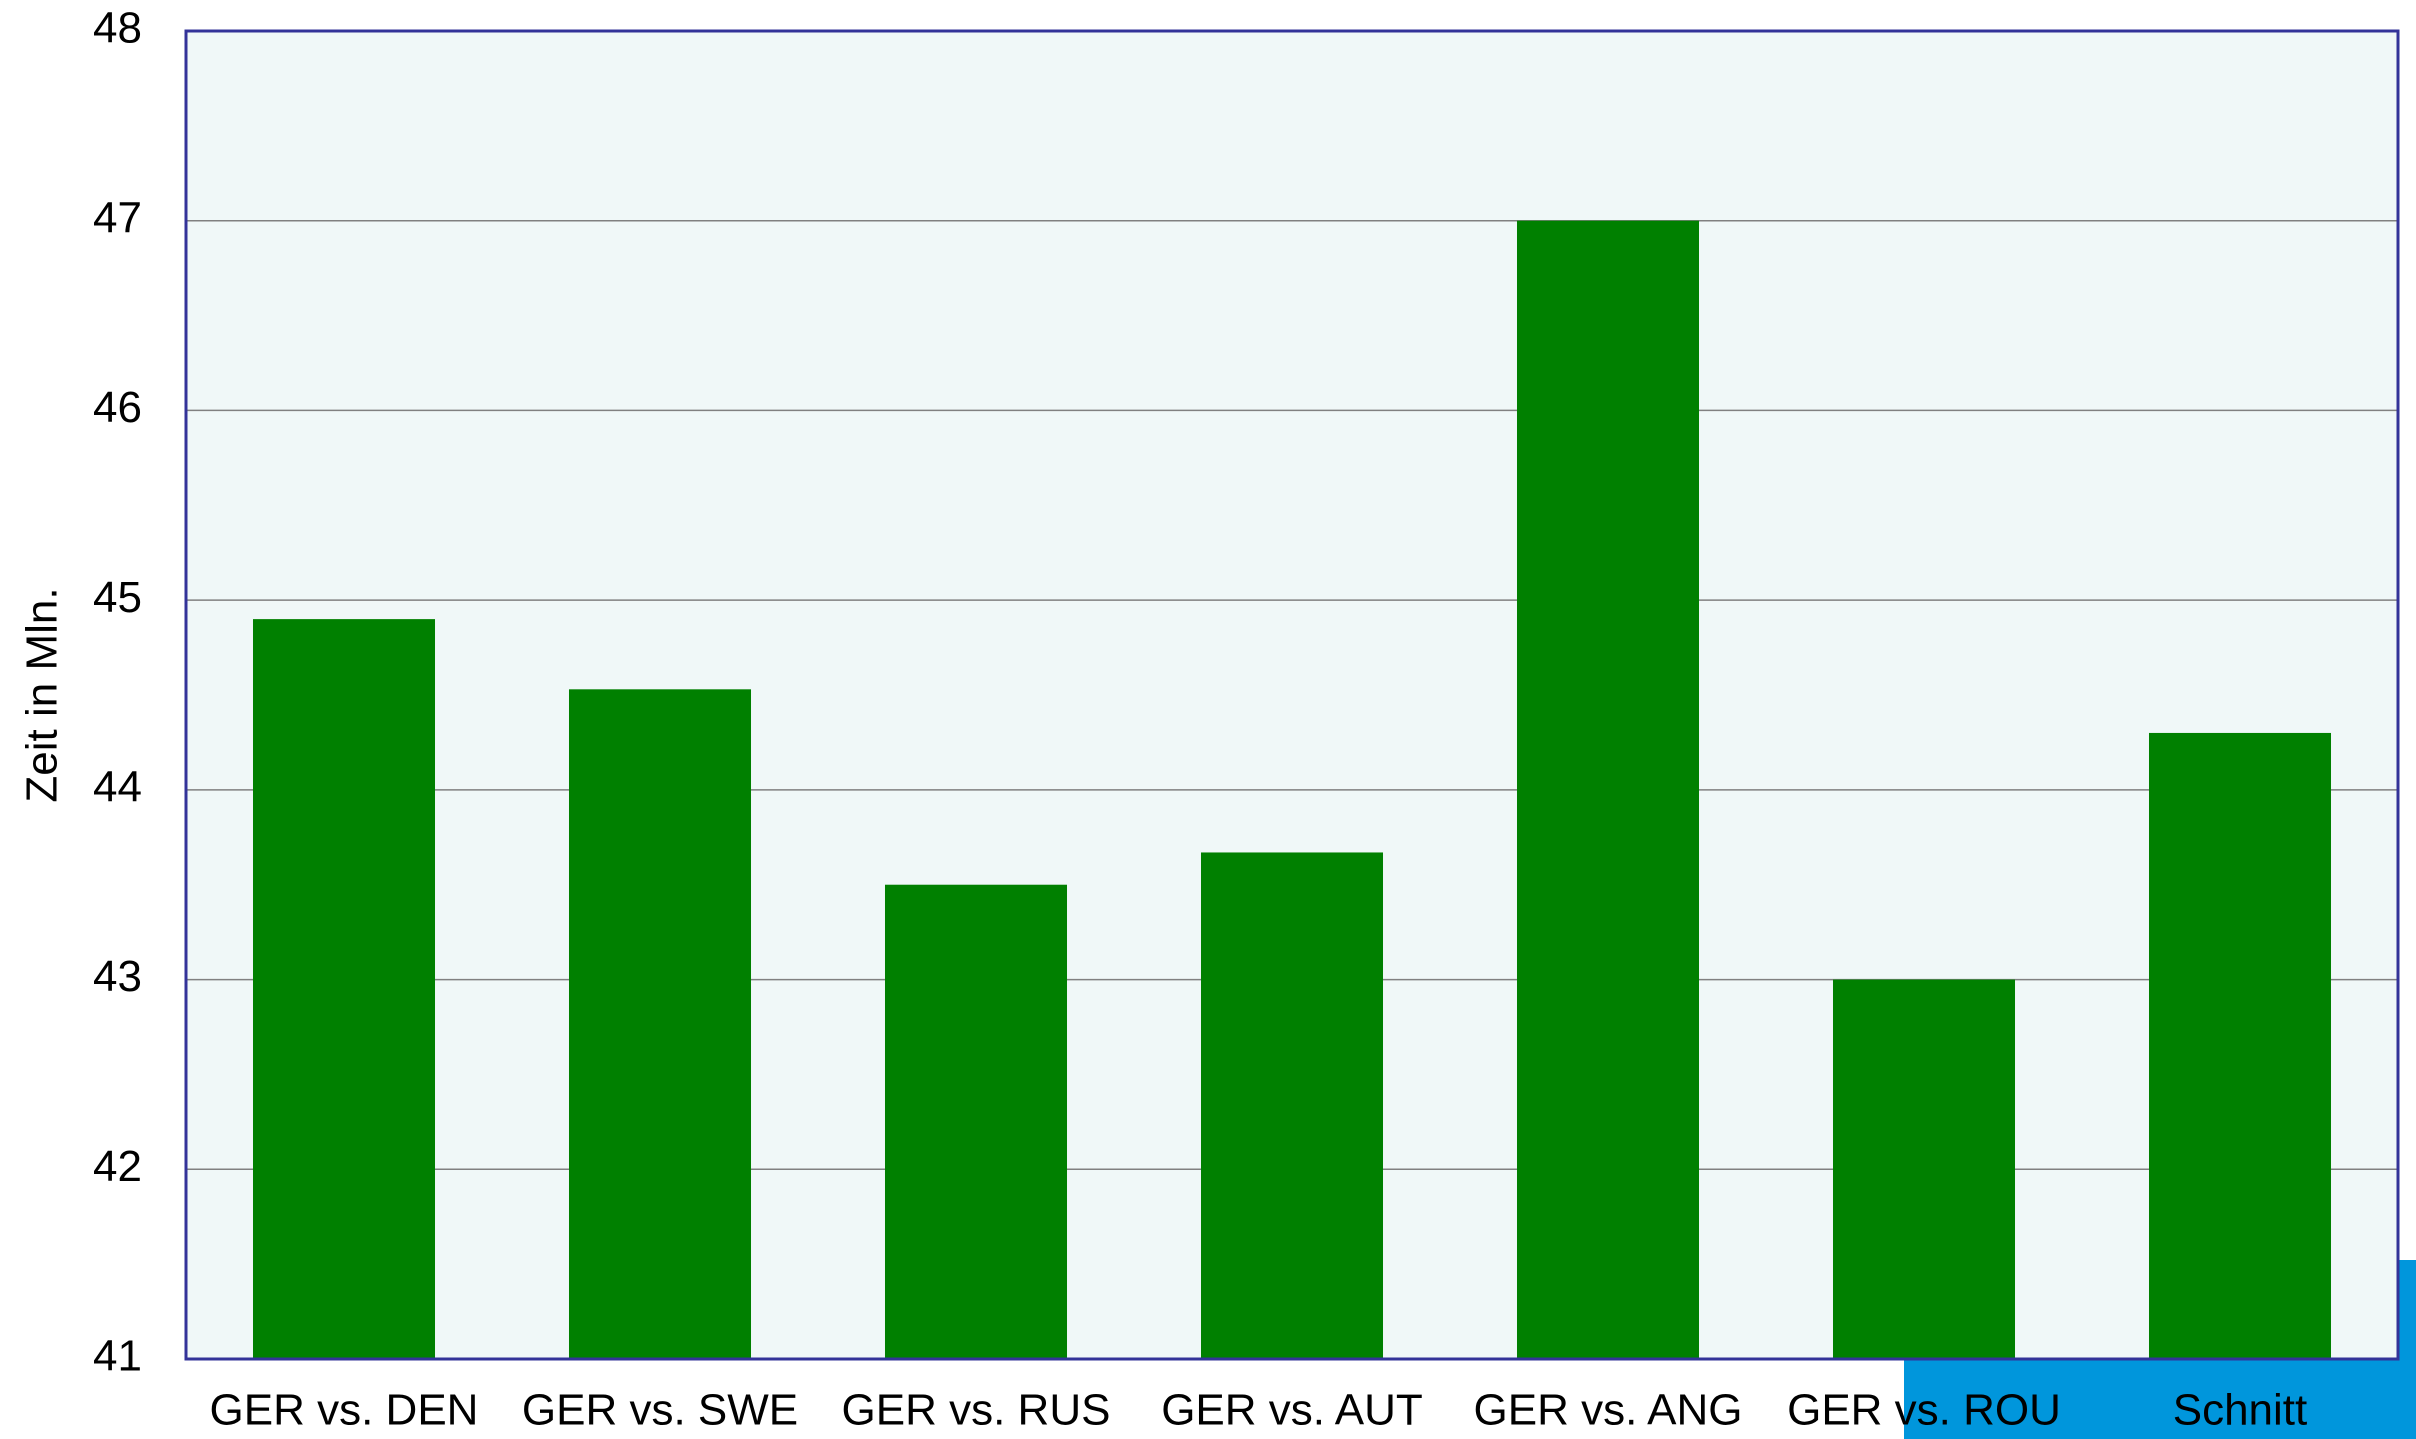 The width and height of the screenshot is (2416, 1439). What do you see at coordinates (344, 1410) in the screenshot?
I see `x-tick-label: GER vs. DEN` at bounding box center [344, 1410].